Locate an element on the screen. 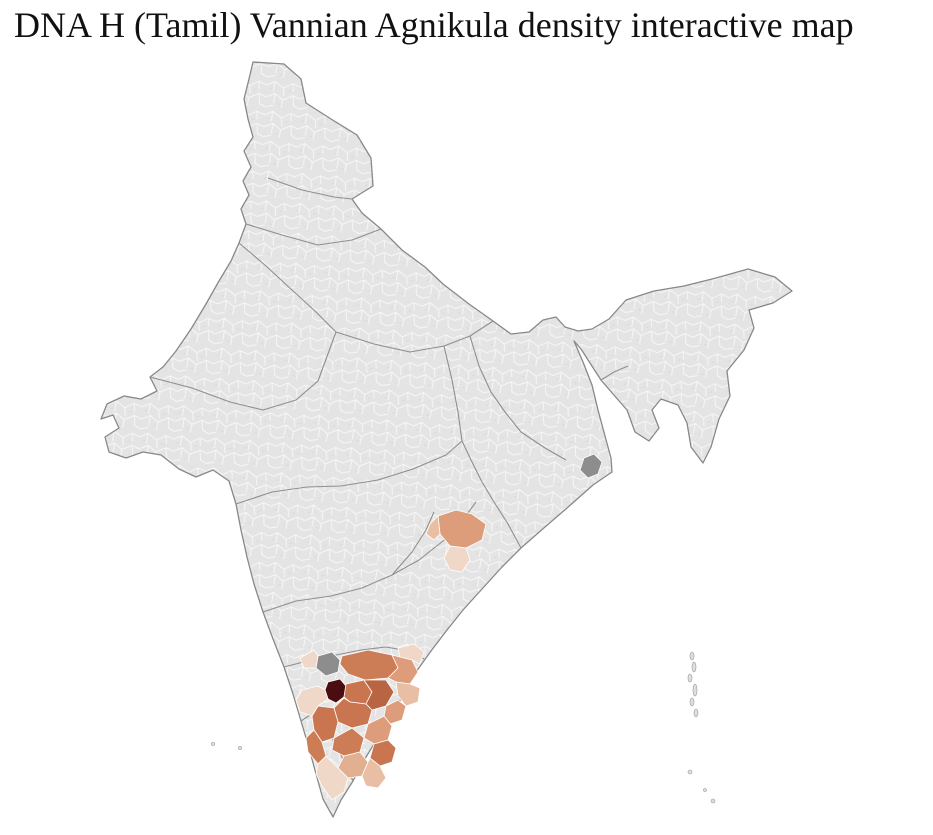 Image resolution: width=933 pixels, height=835 pixels. district-high-density is located at coordinates (325, 724).